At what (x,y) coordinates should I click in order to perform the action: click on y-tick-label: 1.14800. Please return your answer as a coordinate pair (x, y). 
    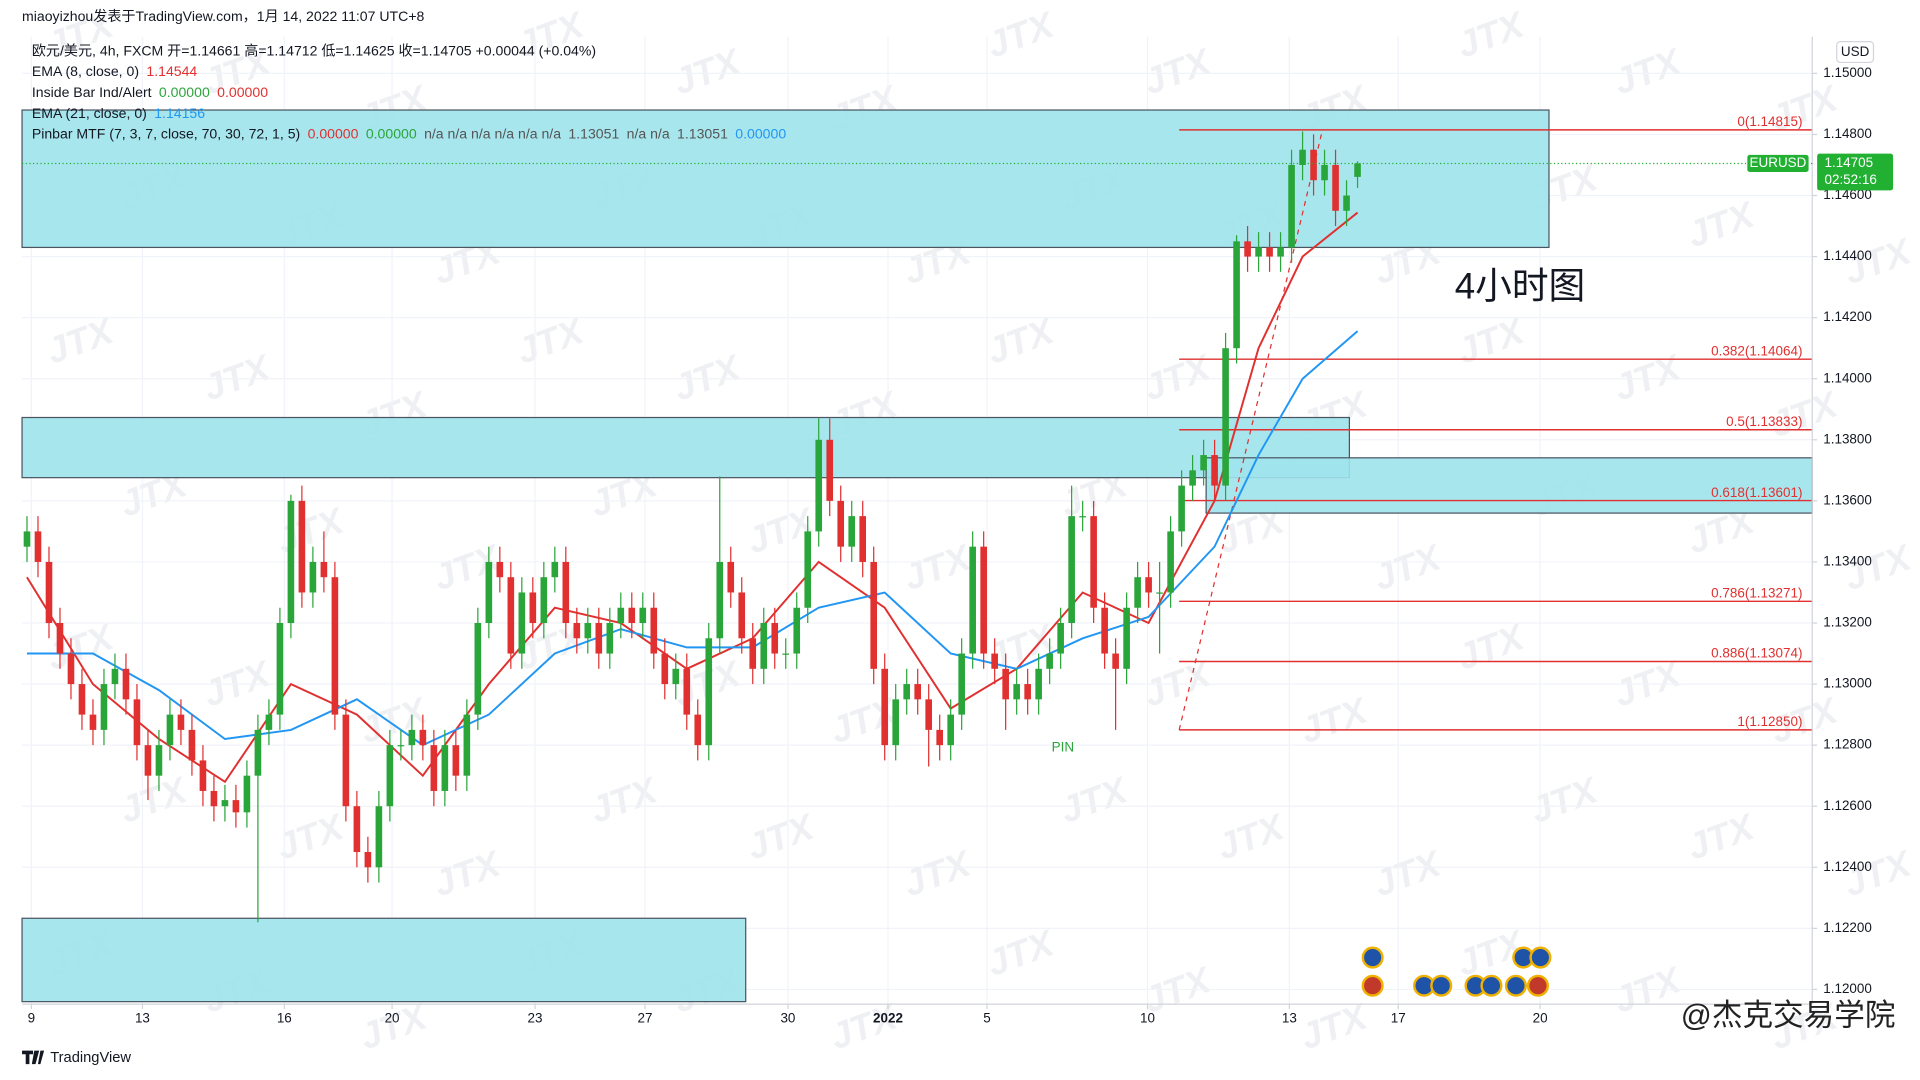
    Looking at the image, I should click on (1847, 133).